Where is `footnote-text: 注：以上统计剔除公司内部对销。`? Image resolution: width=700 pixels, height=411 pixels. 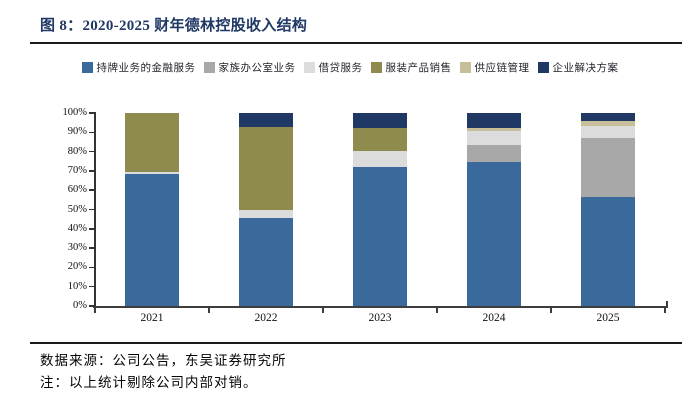 footnote-text: 注：以上统计剔除公司内部对销。 is located at coordinates (149, 382).